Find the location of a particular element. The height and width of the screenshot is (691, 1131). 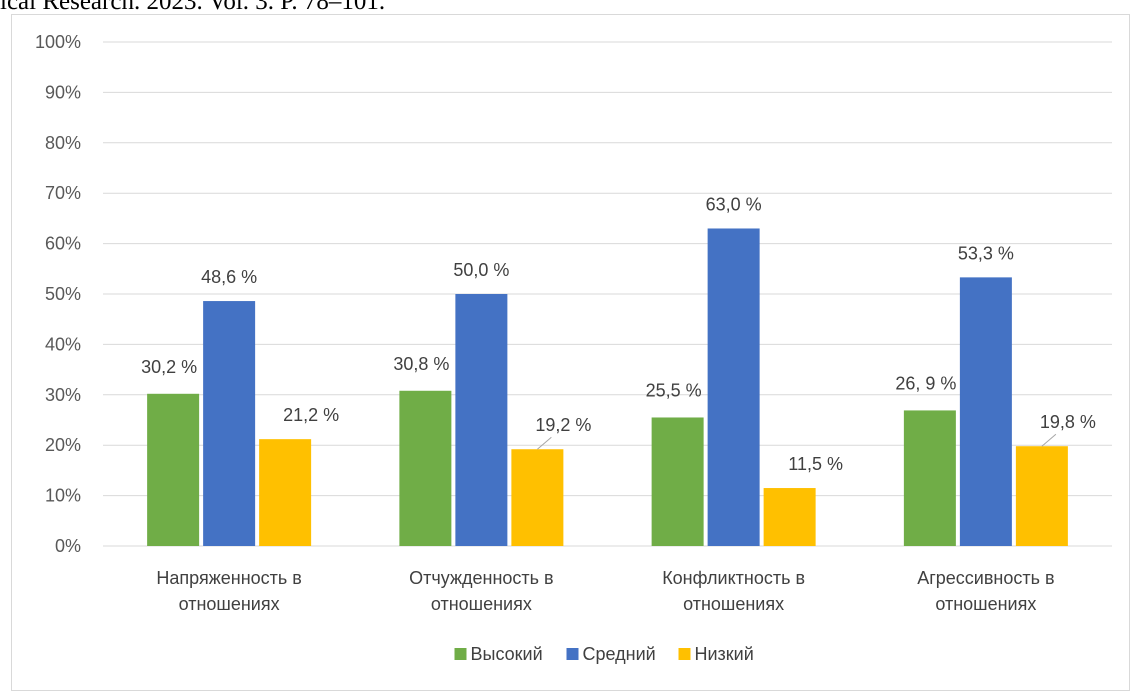

data-label: 11,5 % is located at coordinates (815, 464).